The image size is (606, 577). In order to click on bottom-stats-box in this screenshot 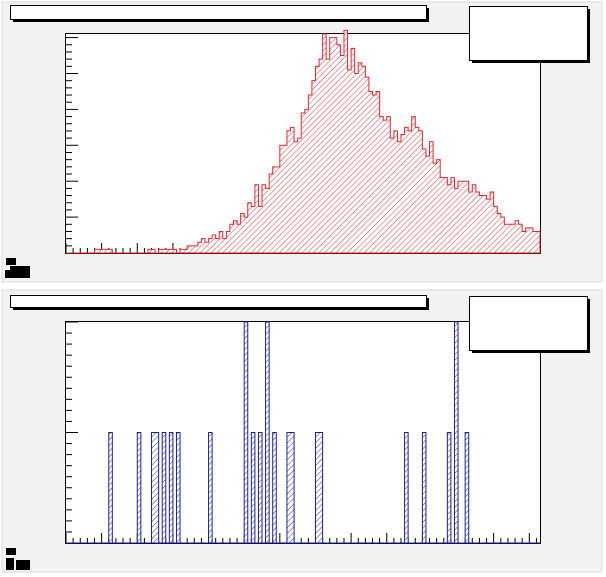, I will do `click(529, 324)`.